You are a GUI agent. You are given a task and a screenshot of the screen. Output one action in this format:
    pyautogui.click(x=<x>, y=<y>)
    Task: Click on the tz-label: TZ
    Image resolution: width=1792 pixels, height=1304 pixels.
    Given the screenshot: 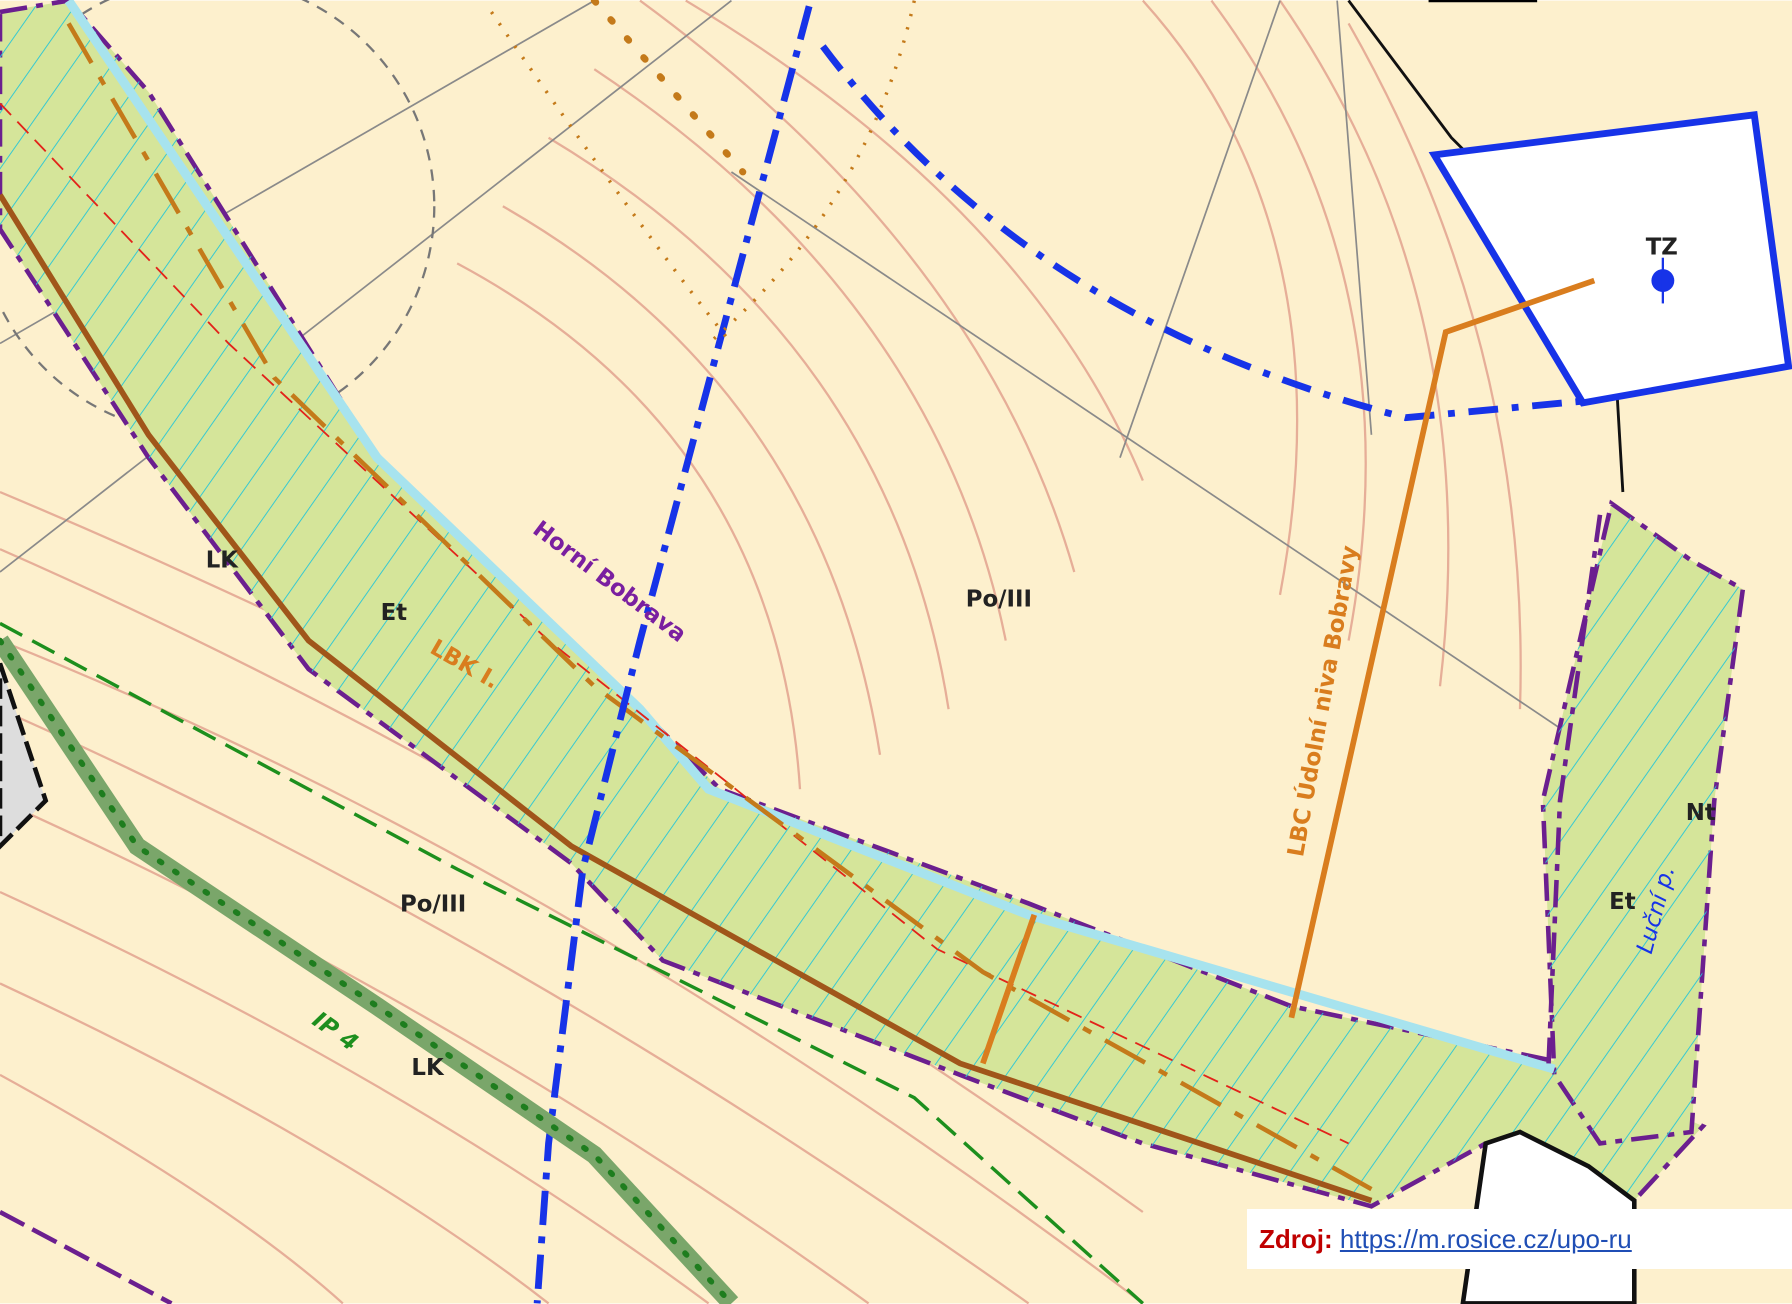 What is the action you would take?
    pyautogui.click(x=1662, y=247)
    